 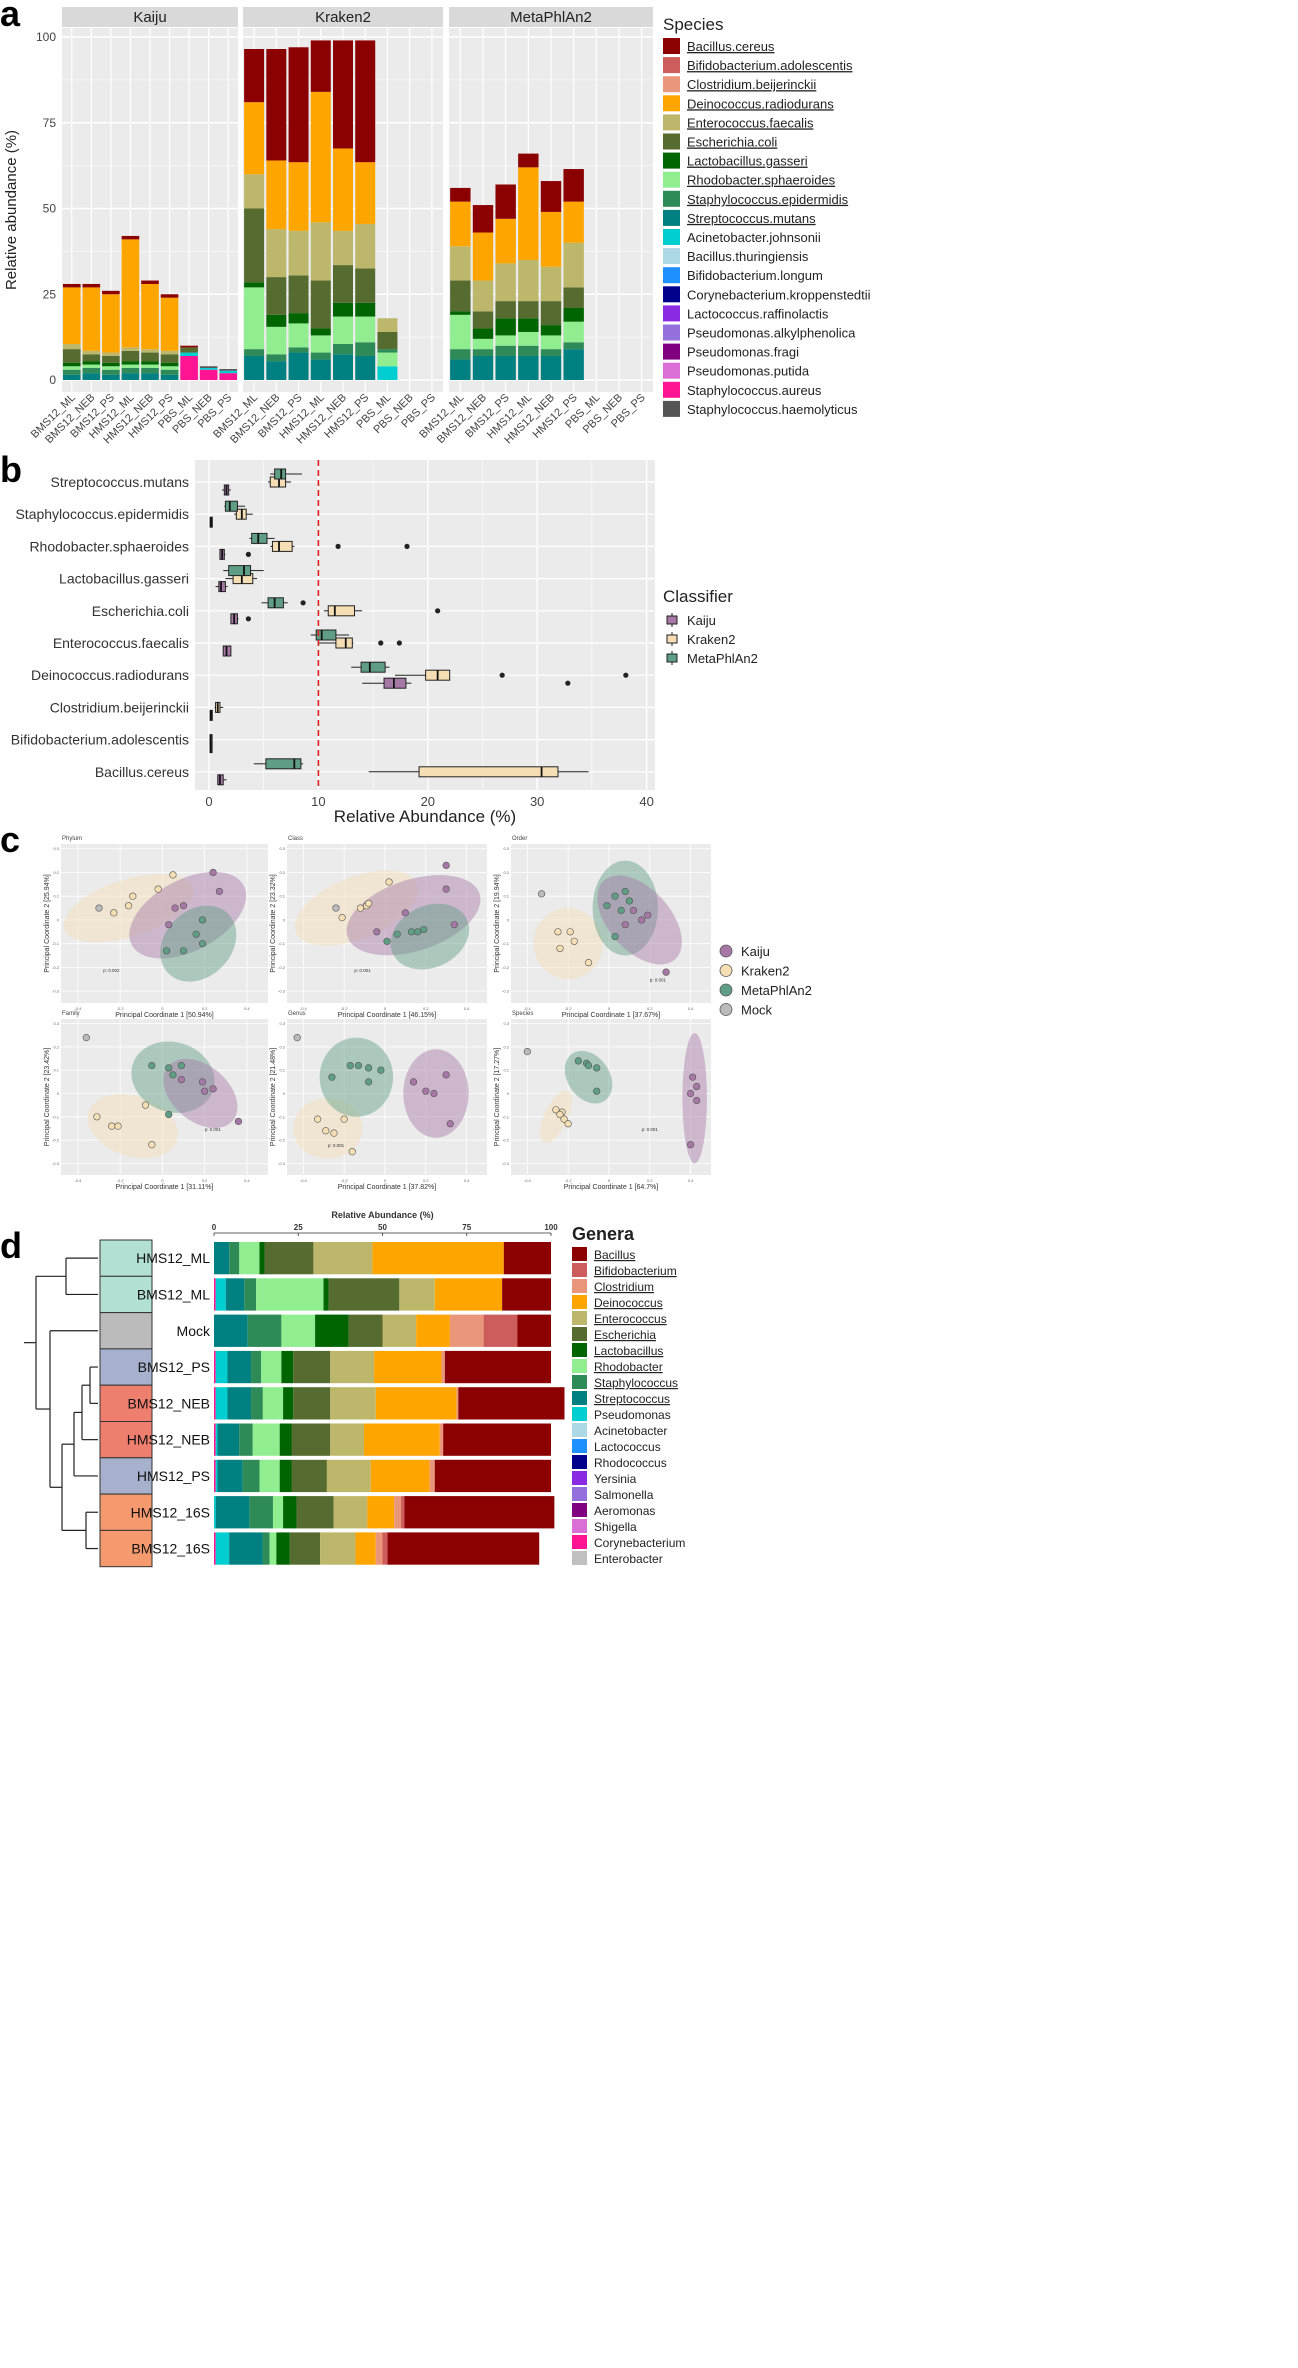 I want to click on x-axis-title: Principal Coordinate 1 [50.94%], so click(x=164, y=1015).